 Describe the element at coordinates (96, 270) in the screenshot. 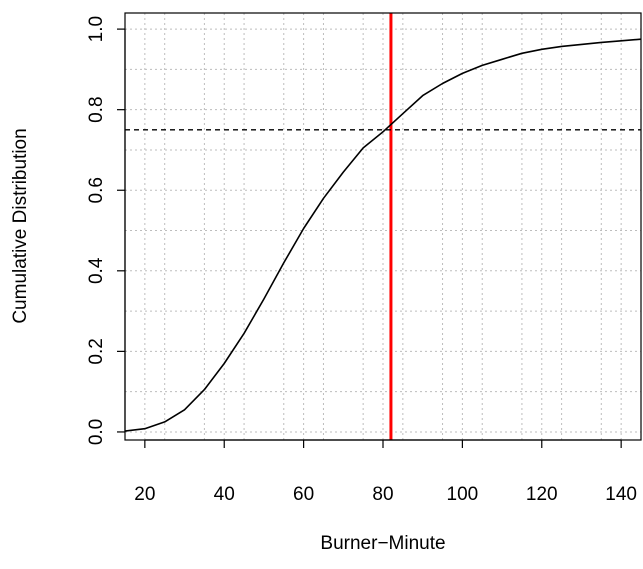

I see `y-tick-label: 0.4` at that location.